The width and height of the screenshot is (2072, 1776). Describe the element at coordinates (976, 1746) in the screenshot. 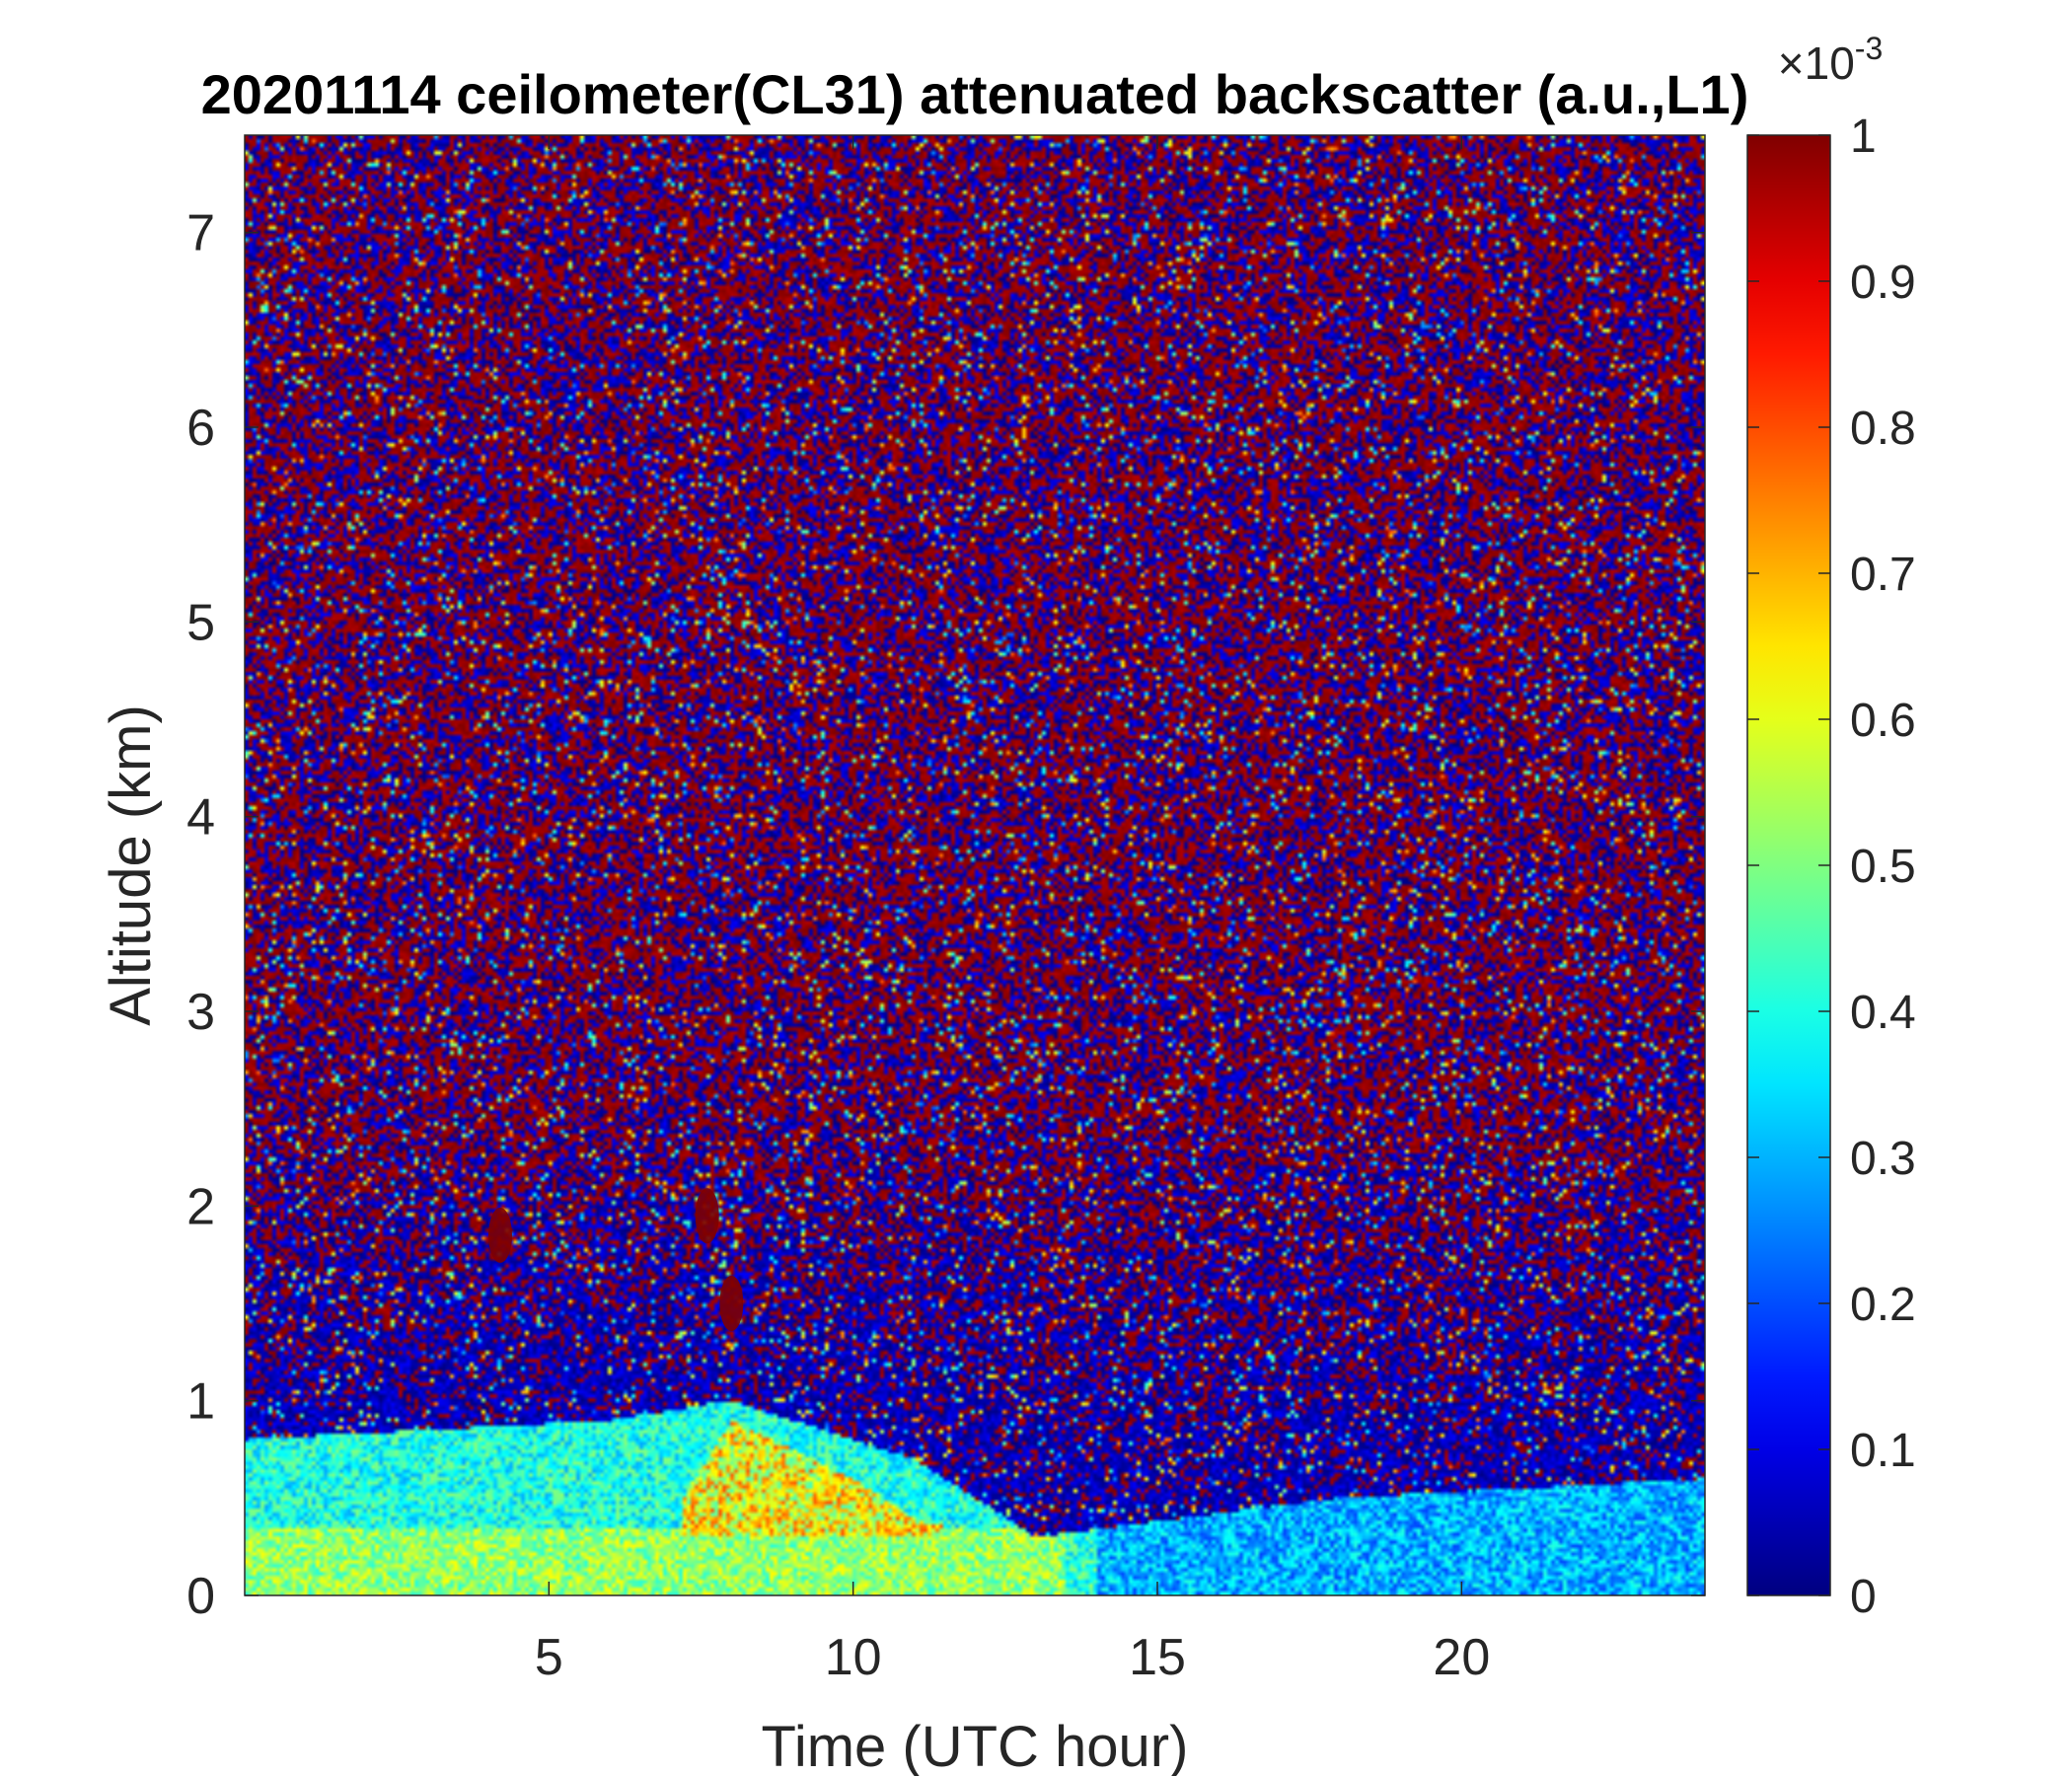

I see `x-axis-label: Time (UTC hour)` at that location.